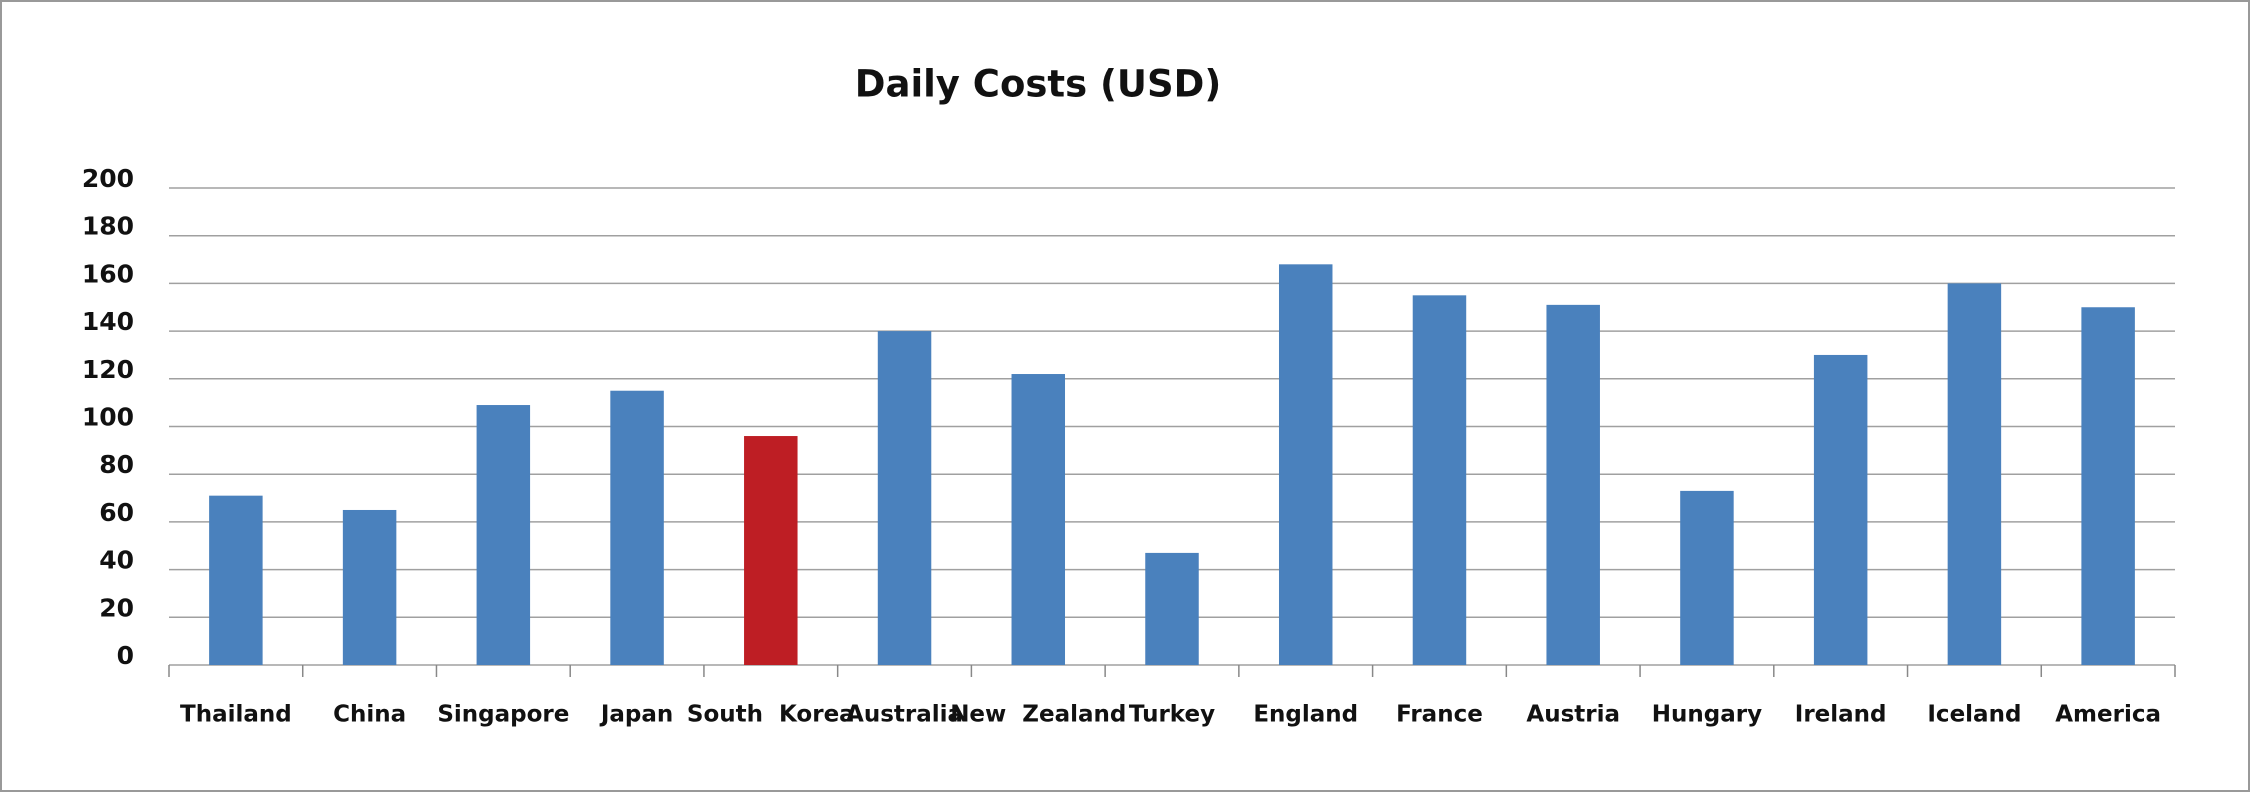 This screenshot has width=2251, height=795. What do you see at coordinates (116, 512) in the screenshot?
I see `y-tick-label: 60` at bounding box center [116, 512].